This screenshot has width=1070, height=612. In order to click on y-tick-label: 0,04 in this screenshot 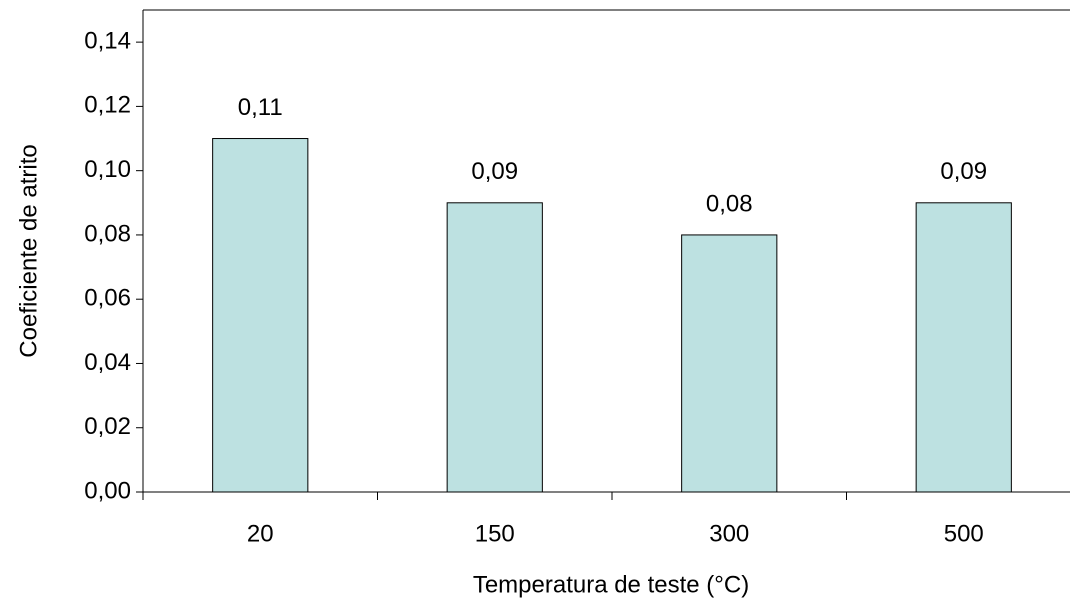, I will do `click(107, 362)`.